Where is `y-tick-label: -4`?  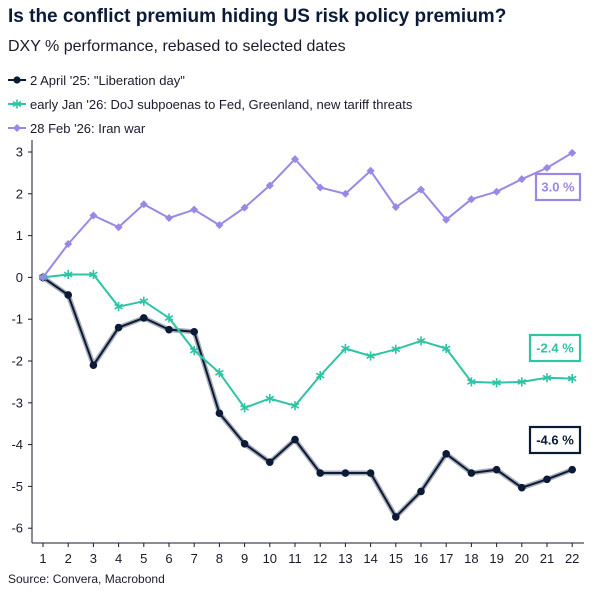 y-tick-label: -4 is located at coordinates (17, 444).